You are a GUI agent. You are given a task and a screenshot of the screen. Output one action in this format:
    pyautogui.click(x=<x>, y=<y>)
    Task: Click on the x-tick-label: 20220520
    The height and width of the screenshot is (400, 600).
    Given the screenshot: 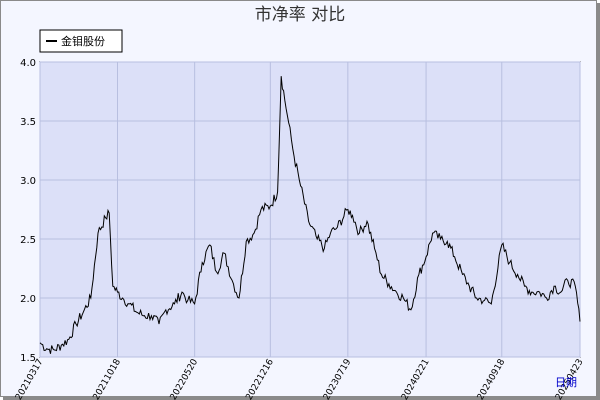 What is the action you would take?
    pyautogui.click(x=185, y=378)
    